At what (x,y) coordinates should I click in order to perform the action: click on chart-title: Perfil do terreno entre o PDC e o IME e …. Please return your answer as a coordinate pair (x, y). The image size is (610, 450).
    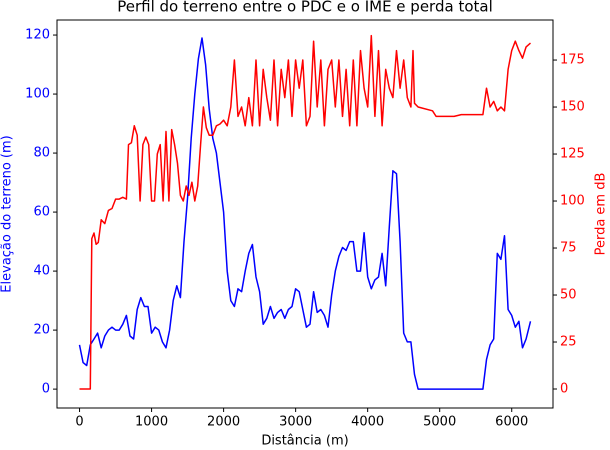
    Looking at the image, I should click on (305, 8).